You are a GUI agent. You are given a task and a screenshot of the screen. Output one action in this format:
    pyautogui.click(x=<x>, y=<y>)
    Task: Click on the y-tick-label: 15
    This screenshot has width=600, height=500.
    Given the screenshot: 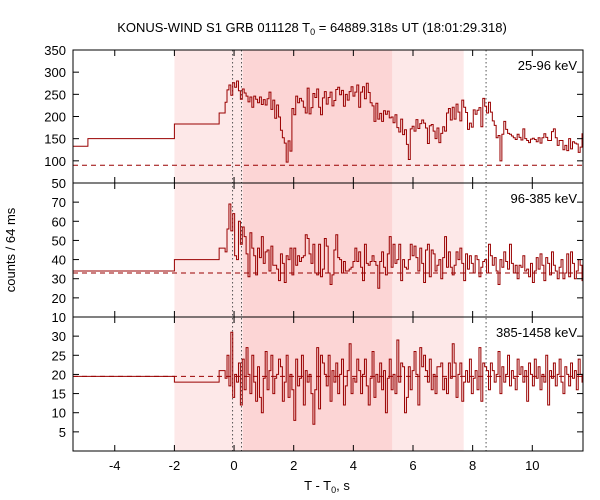 What is the action you would take?
    pyautogui.click(x=59, y=394)
    